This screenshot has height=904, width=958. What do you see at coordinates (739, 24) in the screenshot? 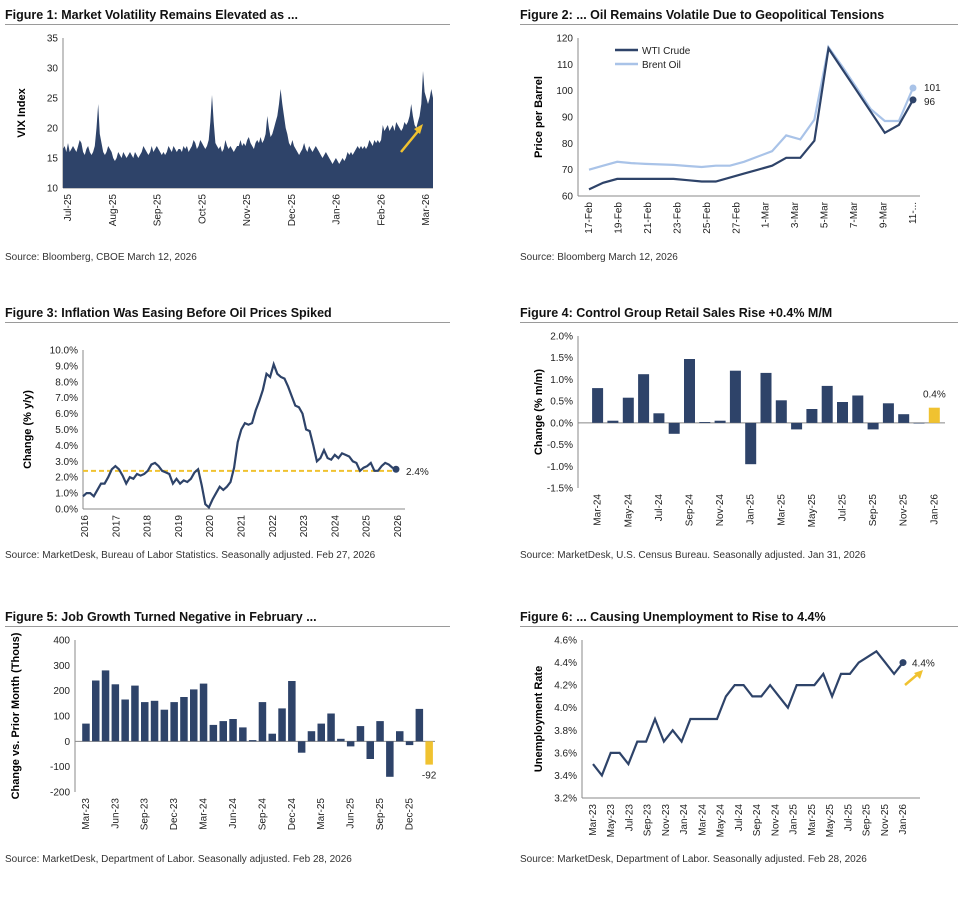
I see `figure-2-rule` at bounding box center [739, 24].